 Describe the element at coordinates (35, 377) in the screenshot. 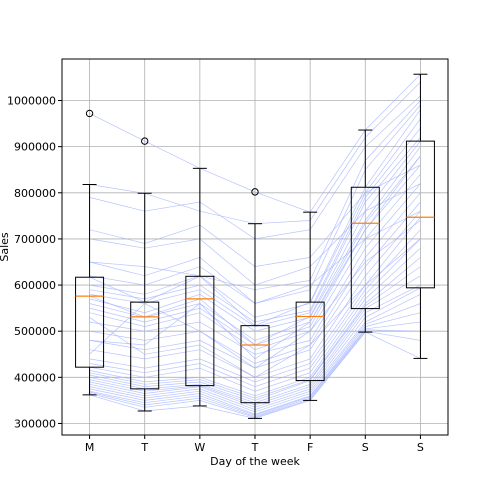

I see `y-tick-label: 400000` at that location.